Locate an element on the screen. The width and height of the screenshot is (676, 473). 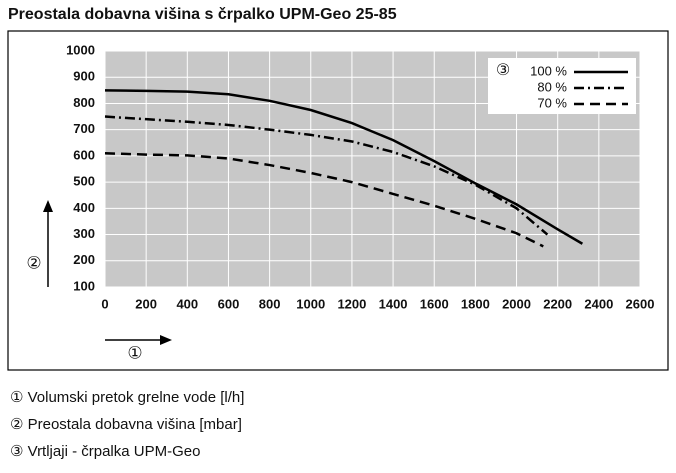
x-tick-label: 0 is located at coordinates (104, 303).